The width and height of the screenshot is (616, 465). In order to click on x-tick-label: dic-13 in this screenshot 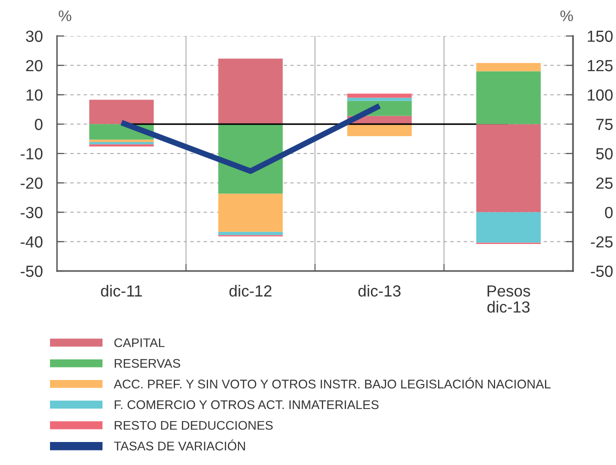, I will do `click(379, 290)`.